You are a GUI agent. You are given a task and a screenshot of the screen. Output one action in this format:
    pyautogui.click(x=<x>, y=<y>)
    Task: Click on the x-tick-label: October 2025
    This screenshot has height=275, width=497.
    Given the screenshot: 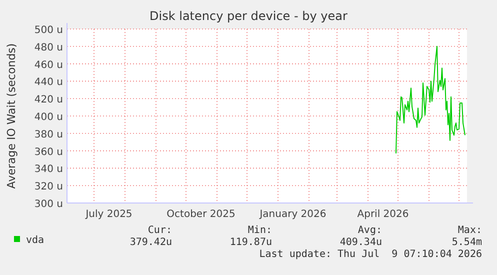 What is the action you would take?
    pyautogui.click(x=201, y=214)
    